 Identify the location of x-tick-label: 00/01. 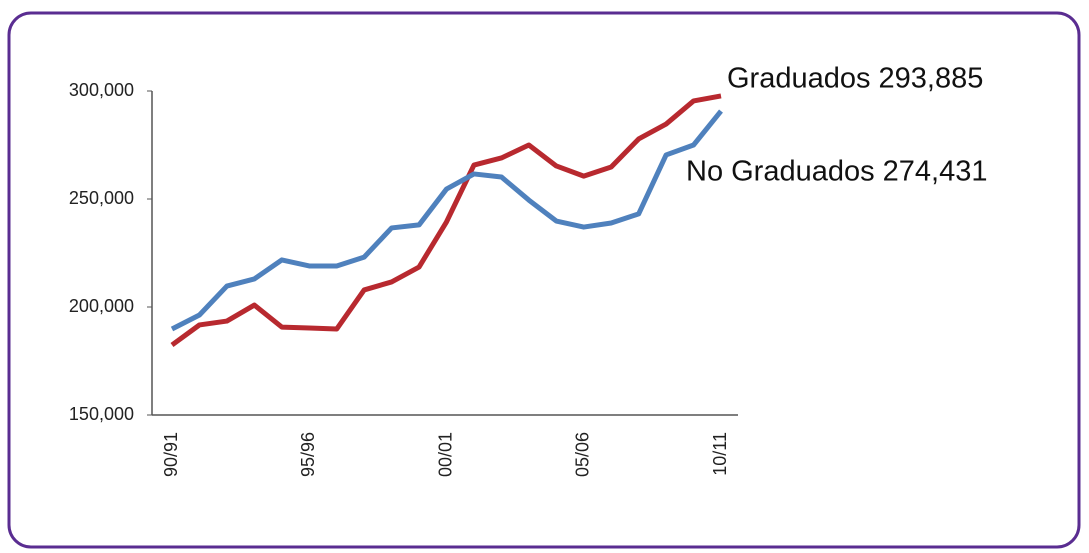
(445, 454).